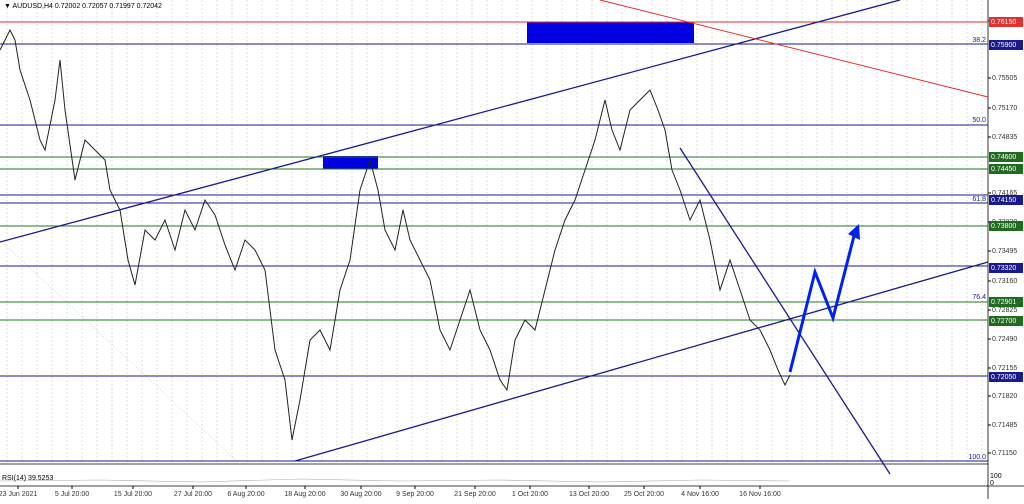  Describe the element at coordinates (822, 302) in the screenshot. I see `forecast-arrow` at that location.